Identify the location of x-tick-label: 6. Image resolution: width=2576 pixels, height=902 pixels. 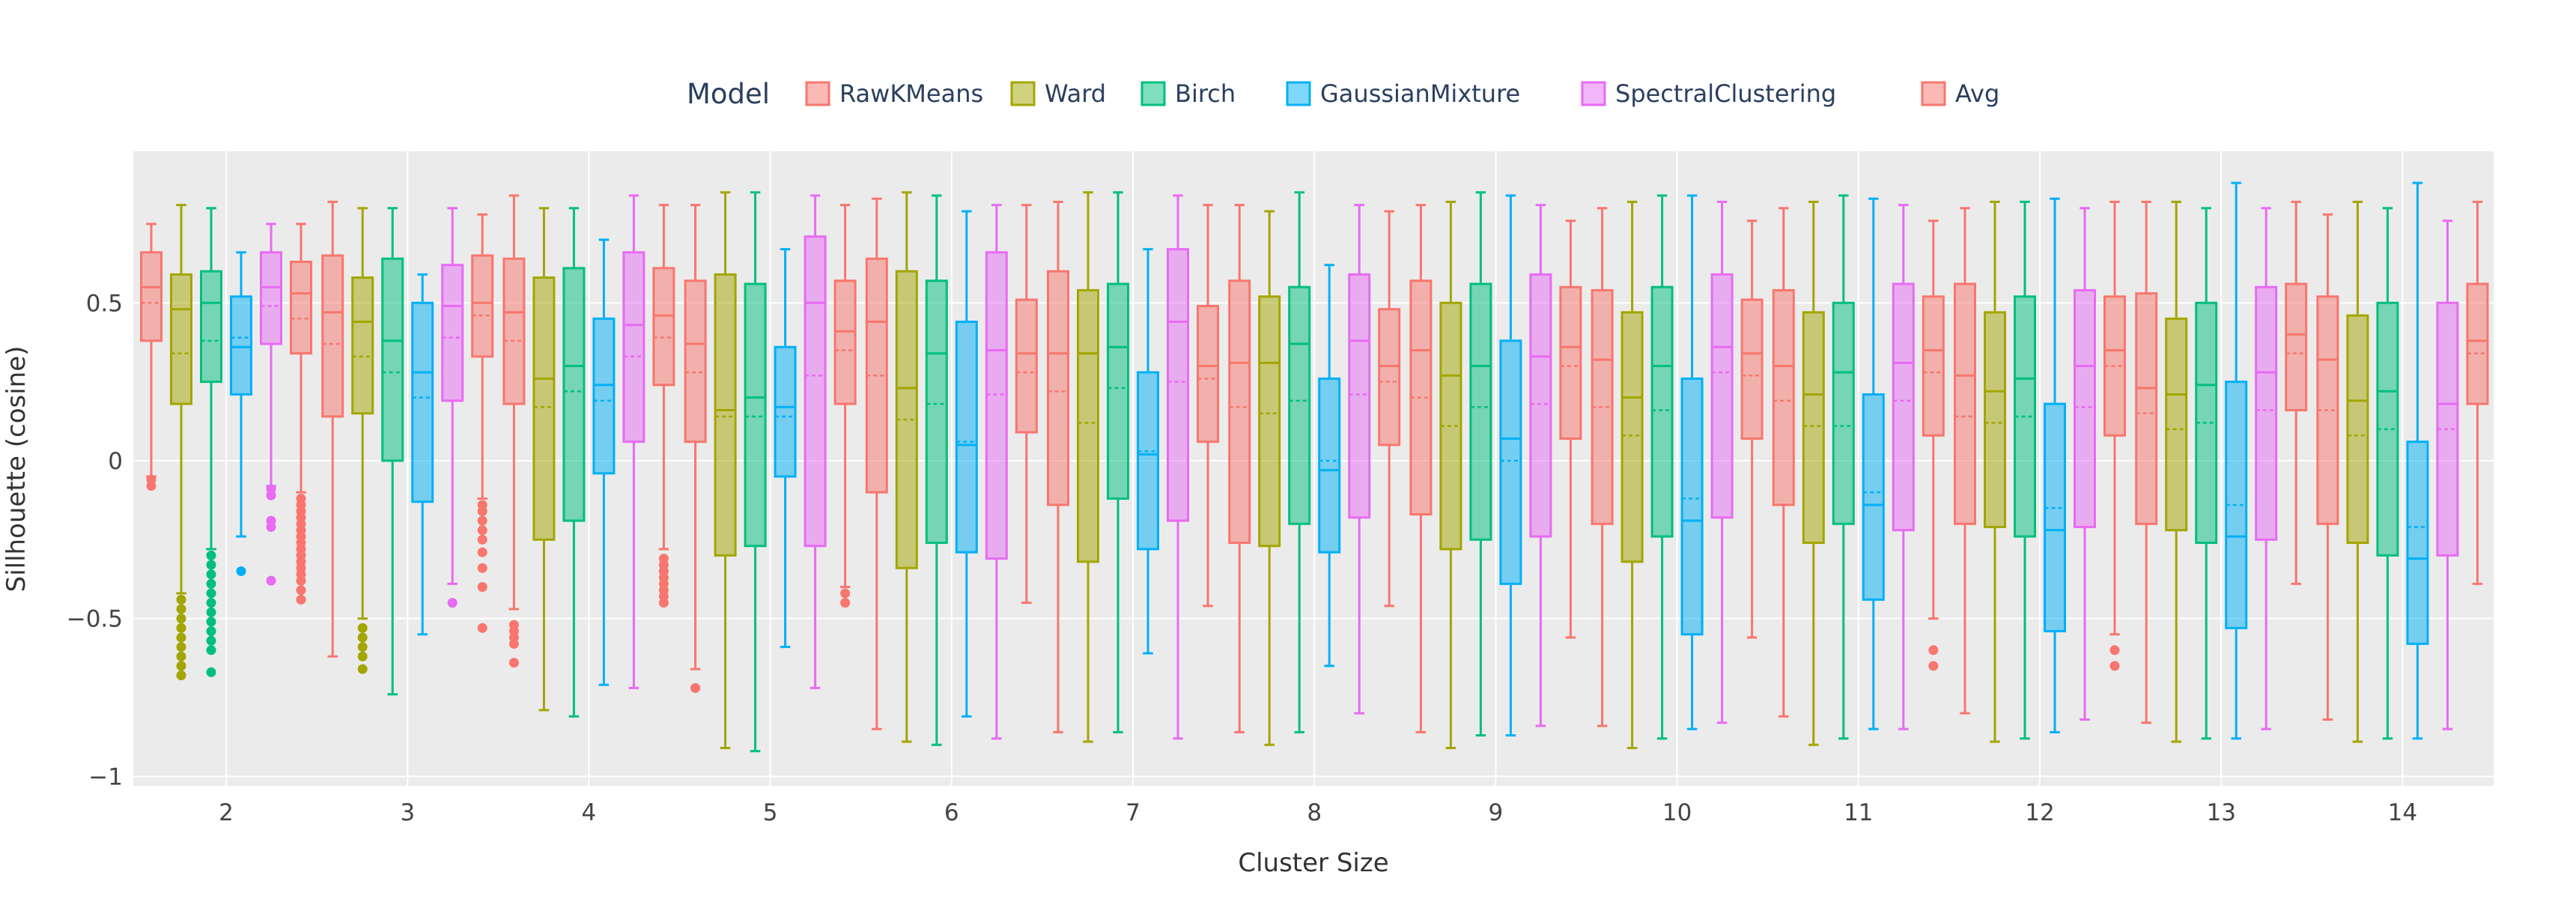
(951, 812).